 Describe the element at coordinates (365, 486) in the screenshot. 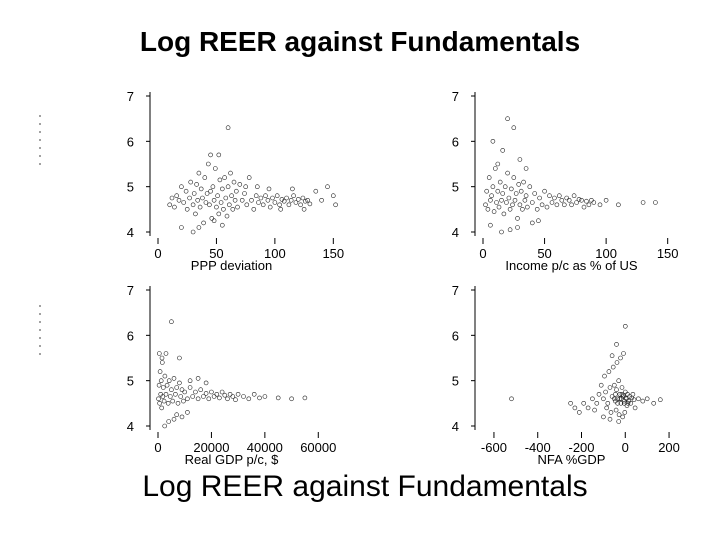

I see `bottom-caption: Log REER against Fundamentals` at that location.